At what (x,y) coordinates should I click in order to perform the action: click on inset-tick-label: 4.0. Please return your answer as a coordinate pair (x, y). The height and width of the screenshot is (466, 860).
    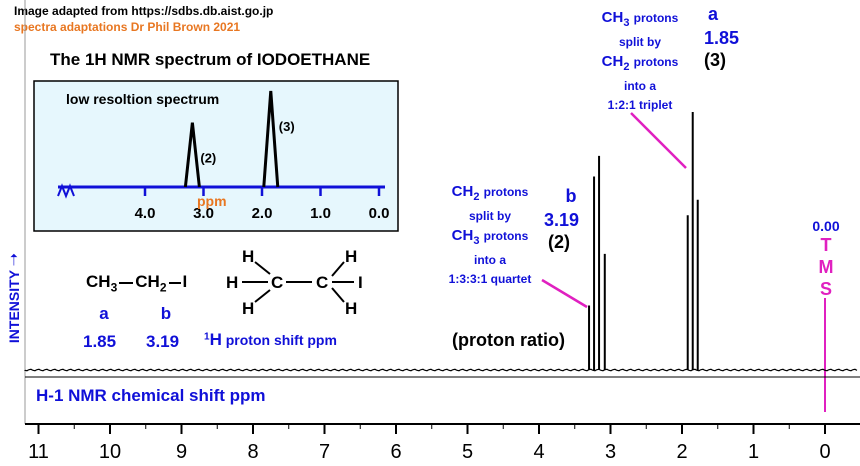
    Looking at the image, I should click on (145, 213).